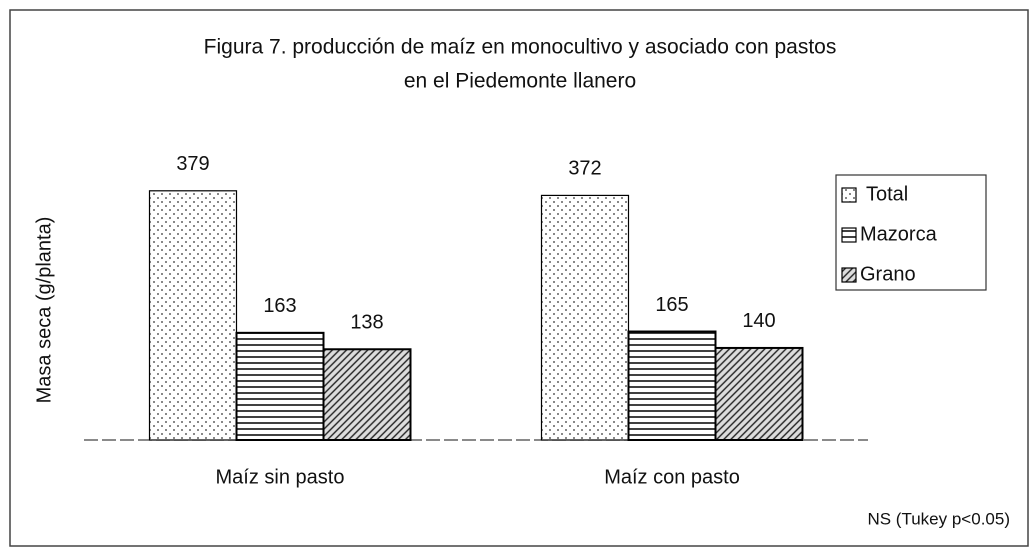 The width and height of the screenshot is (1032, 551). Describe the element at coordinates (938, 518) in the screenshot. I see `annotation: NS (Tukey p<0.05)` at that location.